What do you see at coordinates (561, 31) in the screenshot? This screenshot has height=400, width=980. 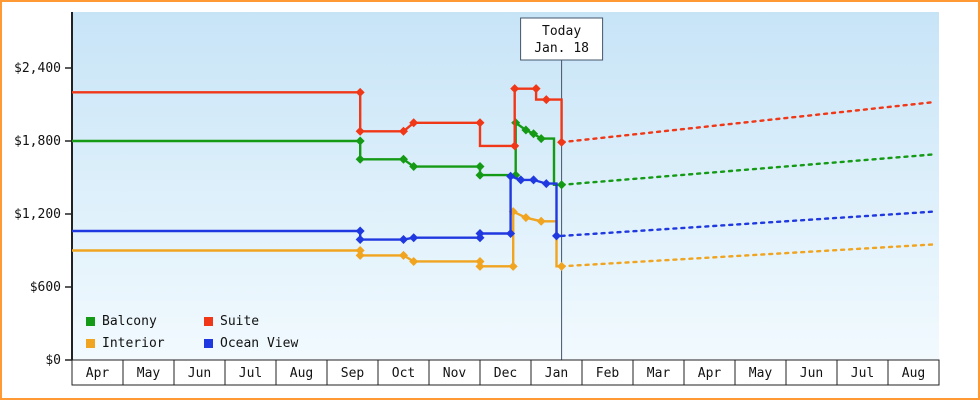 I see `today-annotation-line1: Today` at bounding box center [561, 31].